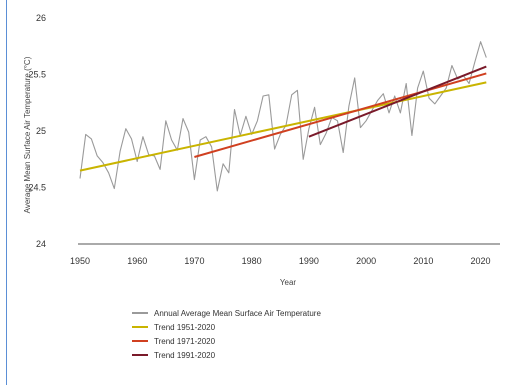  I want to click on y-tick-label: 24.5, so click(37, 188).